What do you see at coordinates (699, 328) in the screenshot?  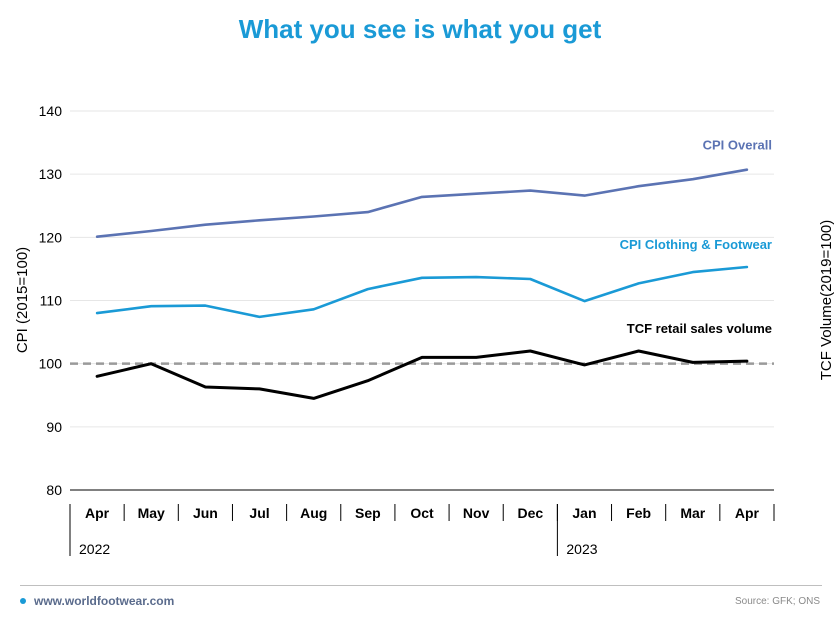 I see `series-label: TCF retail sales volume` at bounding box center [699, 328].